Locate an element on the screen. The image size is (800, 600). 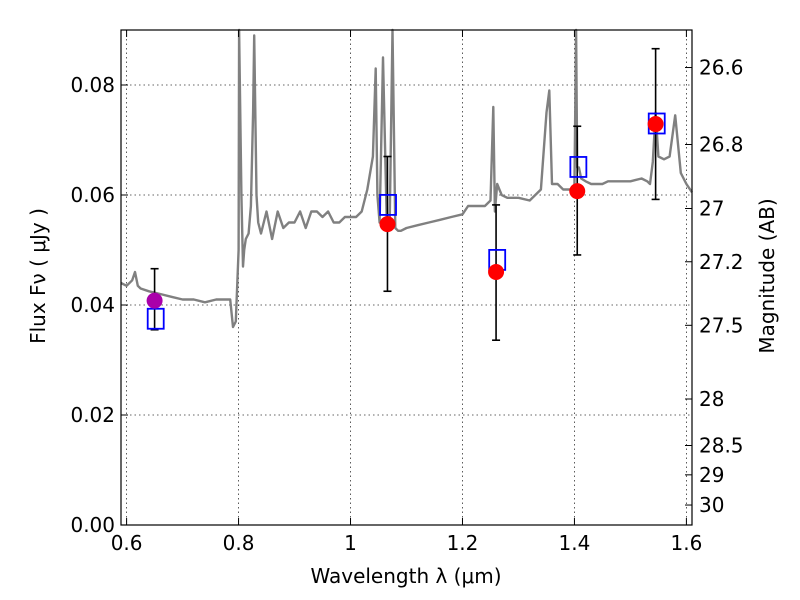
mag-tick-label: 26.6 is located at coordinates (721, 68).